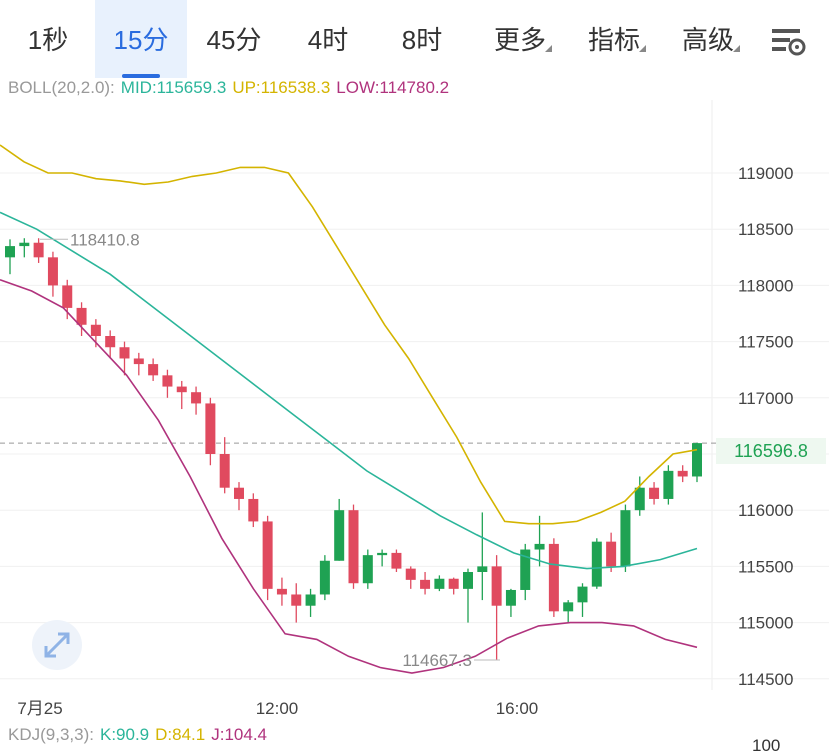 This screenshot has width=829, height=756. I want to click on y-tick-label: 119000, so click(765, 173).